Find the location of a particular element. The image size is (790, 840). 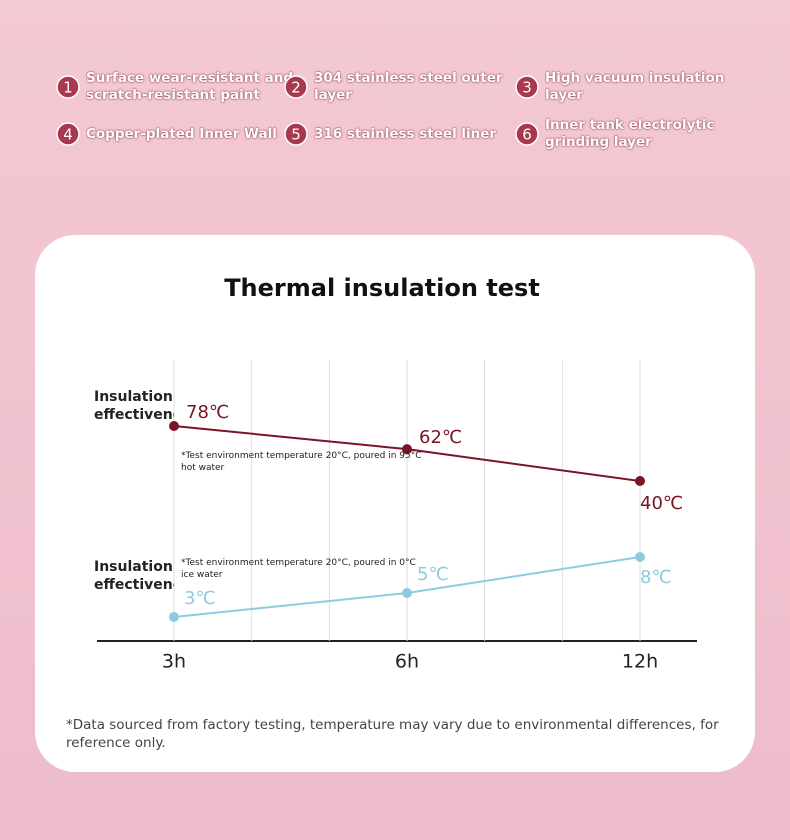

feature-text: 304 stainless steel outer layer is located at coordinates (408, 86).